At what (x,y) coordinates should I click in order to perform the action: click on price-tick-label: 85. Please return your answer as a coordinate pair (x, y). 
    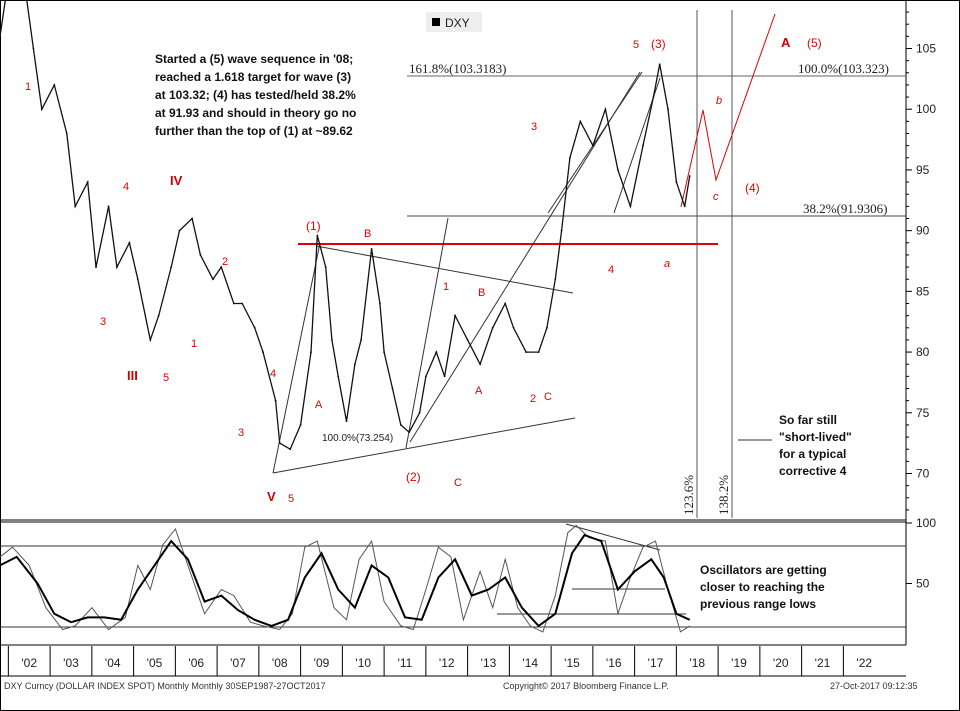
    Looking at the image, I should click on (923, 291).